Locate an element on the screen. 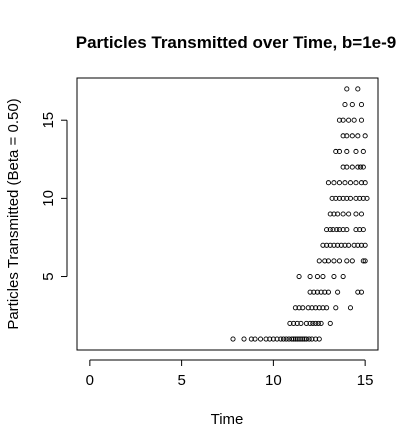 The height and width of the screenshot is (448, 415). y-tick-label: 10 is located at coordinates (48, 198).